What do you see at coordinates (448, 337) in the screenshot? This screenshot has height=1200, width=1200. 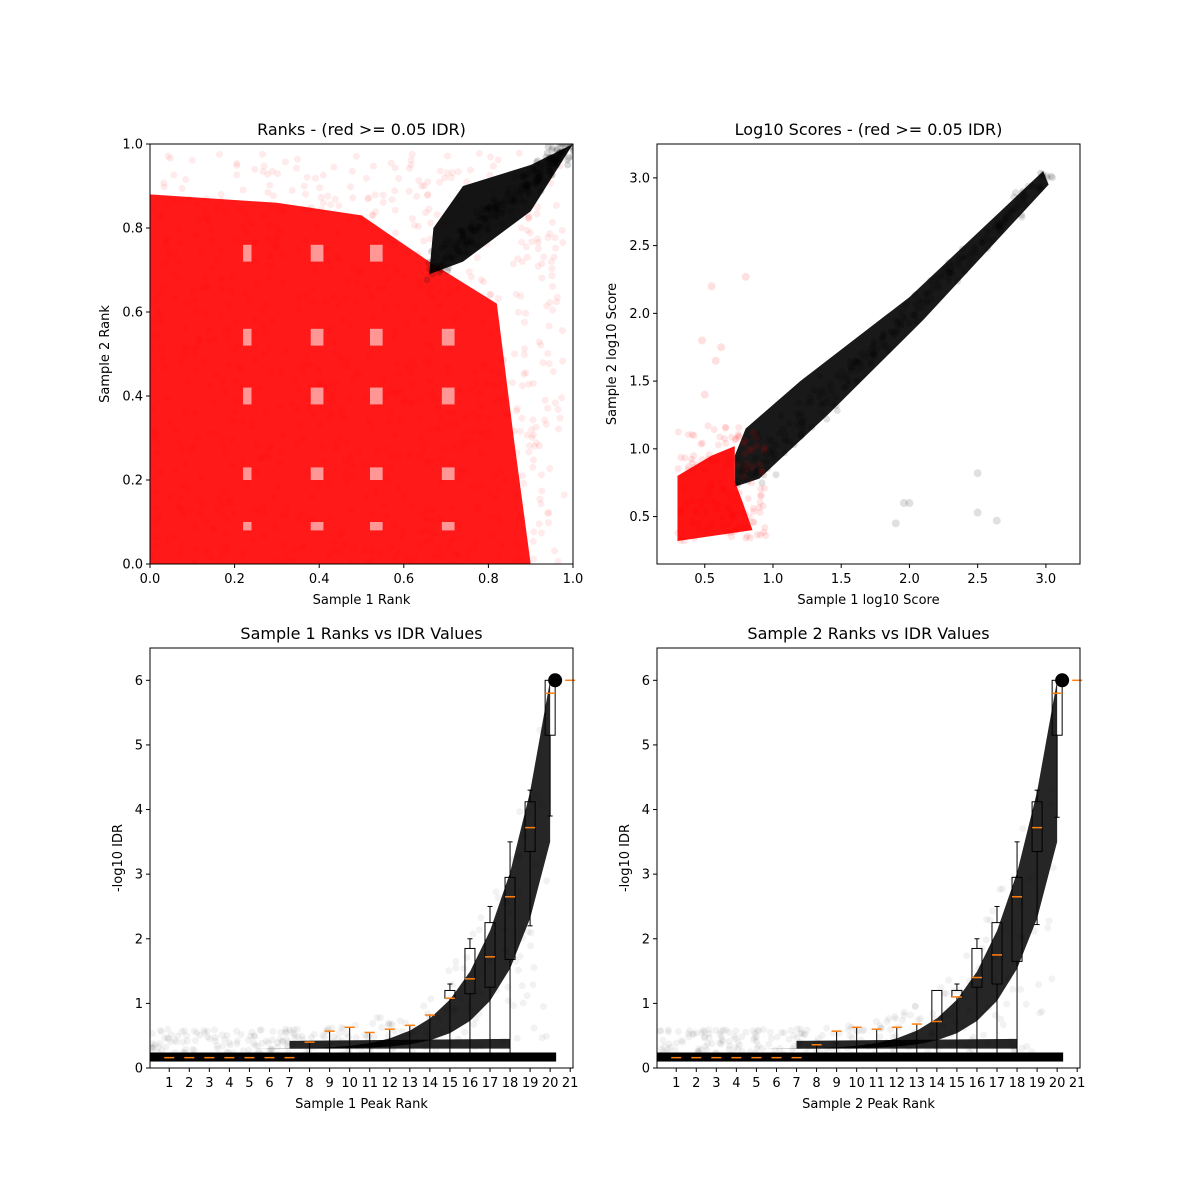 I see `rank-gap` at bounding box center [448, 337].